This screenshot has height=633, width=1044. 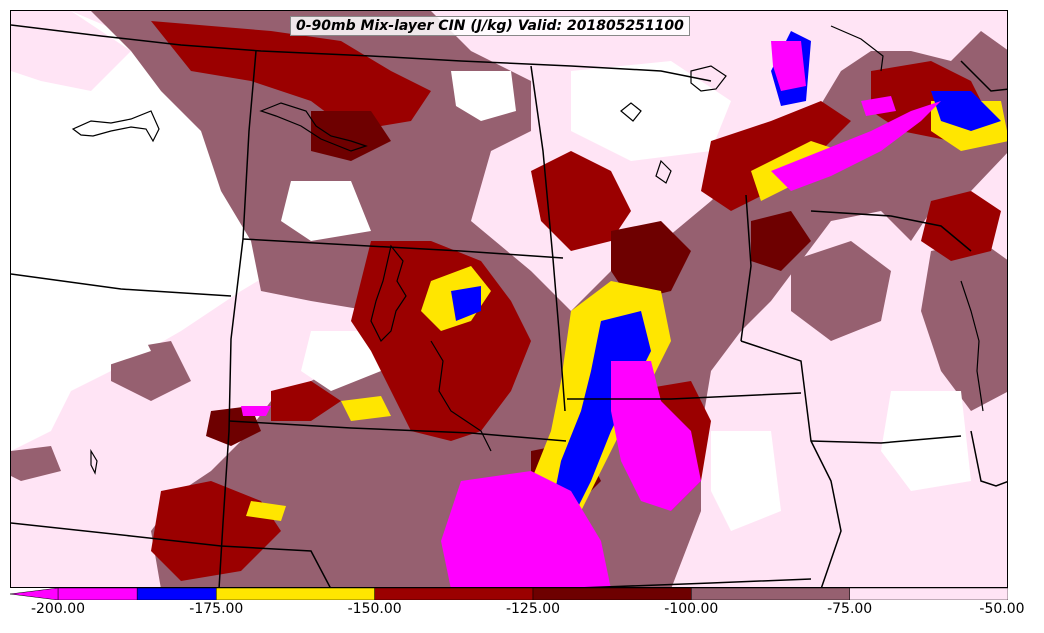 What do you see at coordinates (34, 594) in the screenshot?
I see `colorbar-extend-min` at bounding box center [34, 594].